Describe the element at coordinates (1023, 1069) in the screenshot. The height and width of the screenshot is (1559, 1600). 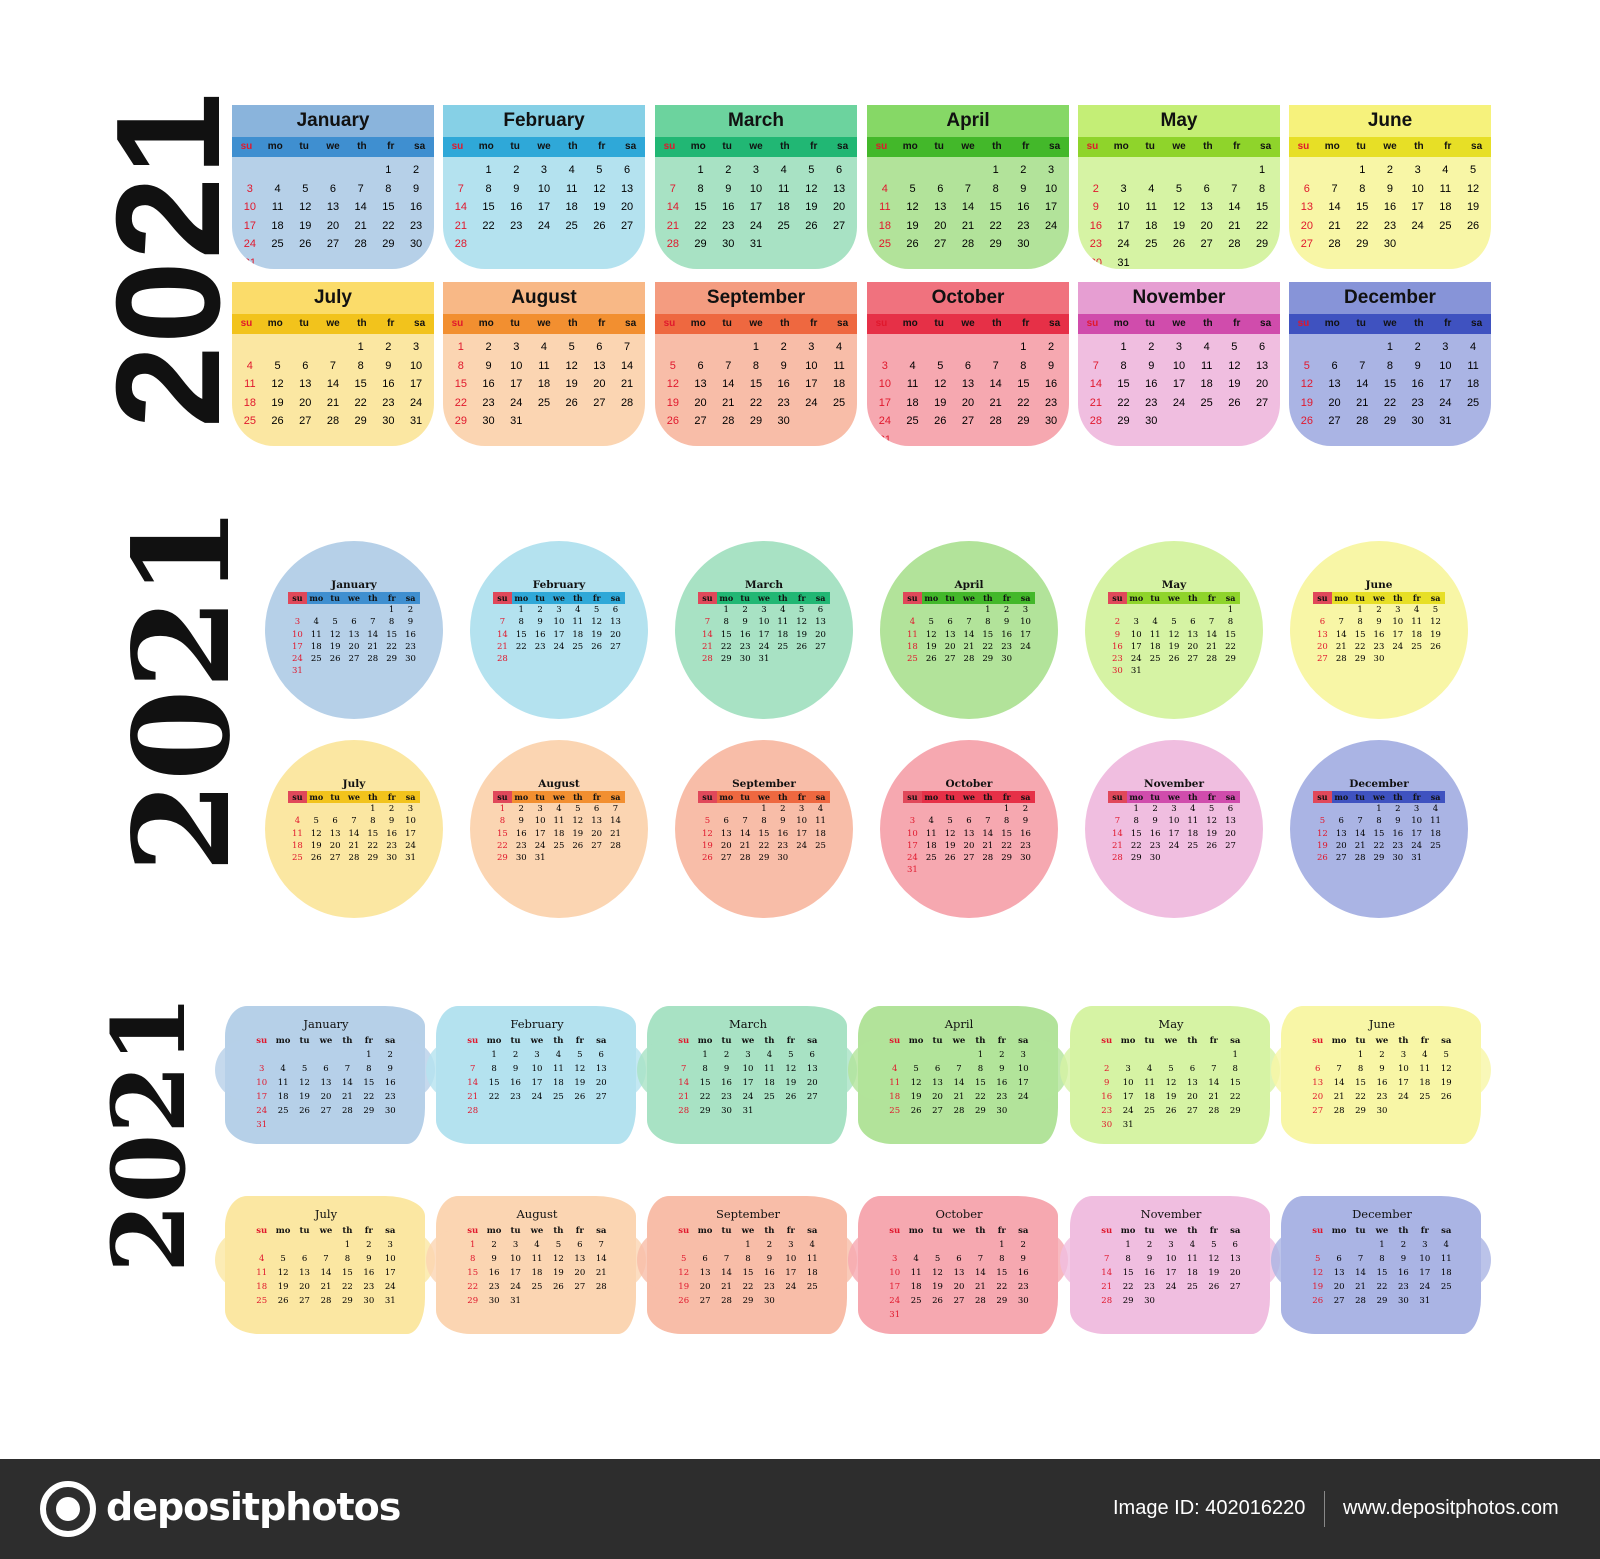
I see `day-cell: 10` at that location.